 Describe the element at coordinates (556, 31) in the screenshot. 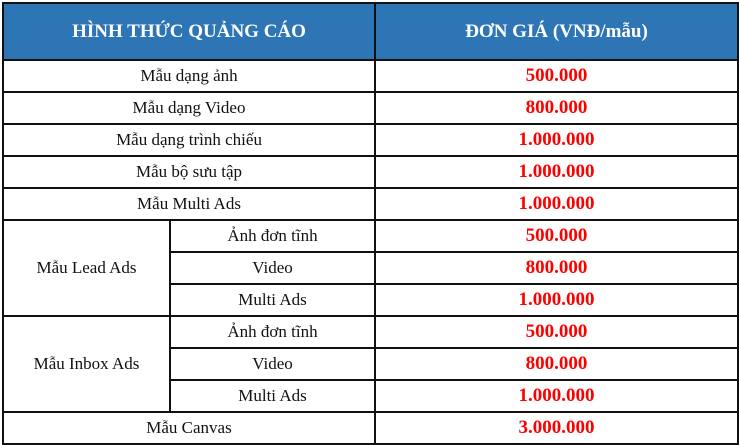

I see `header-unit-price: ĐƠN GIÁ (VNĐ/mẫu)` at that location.